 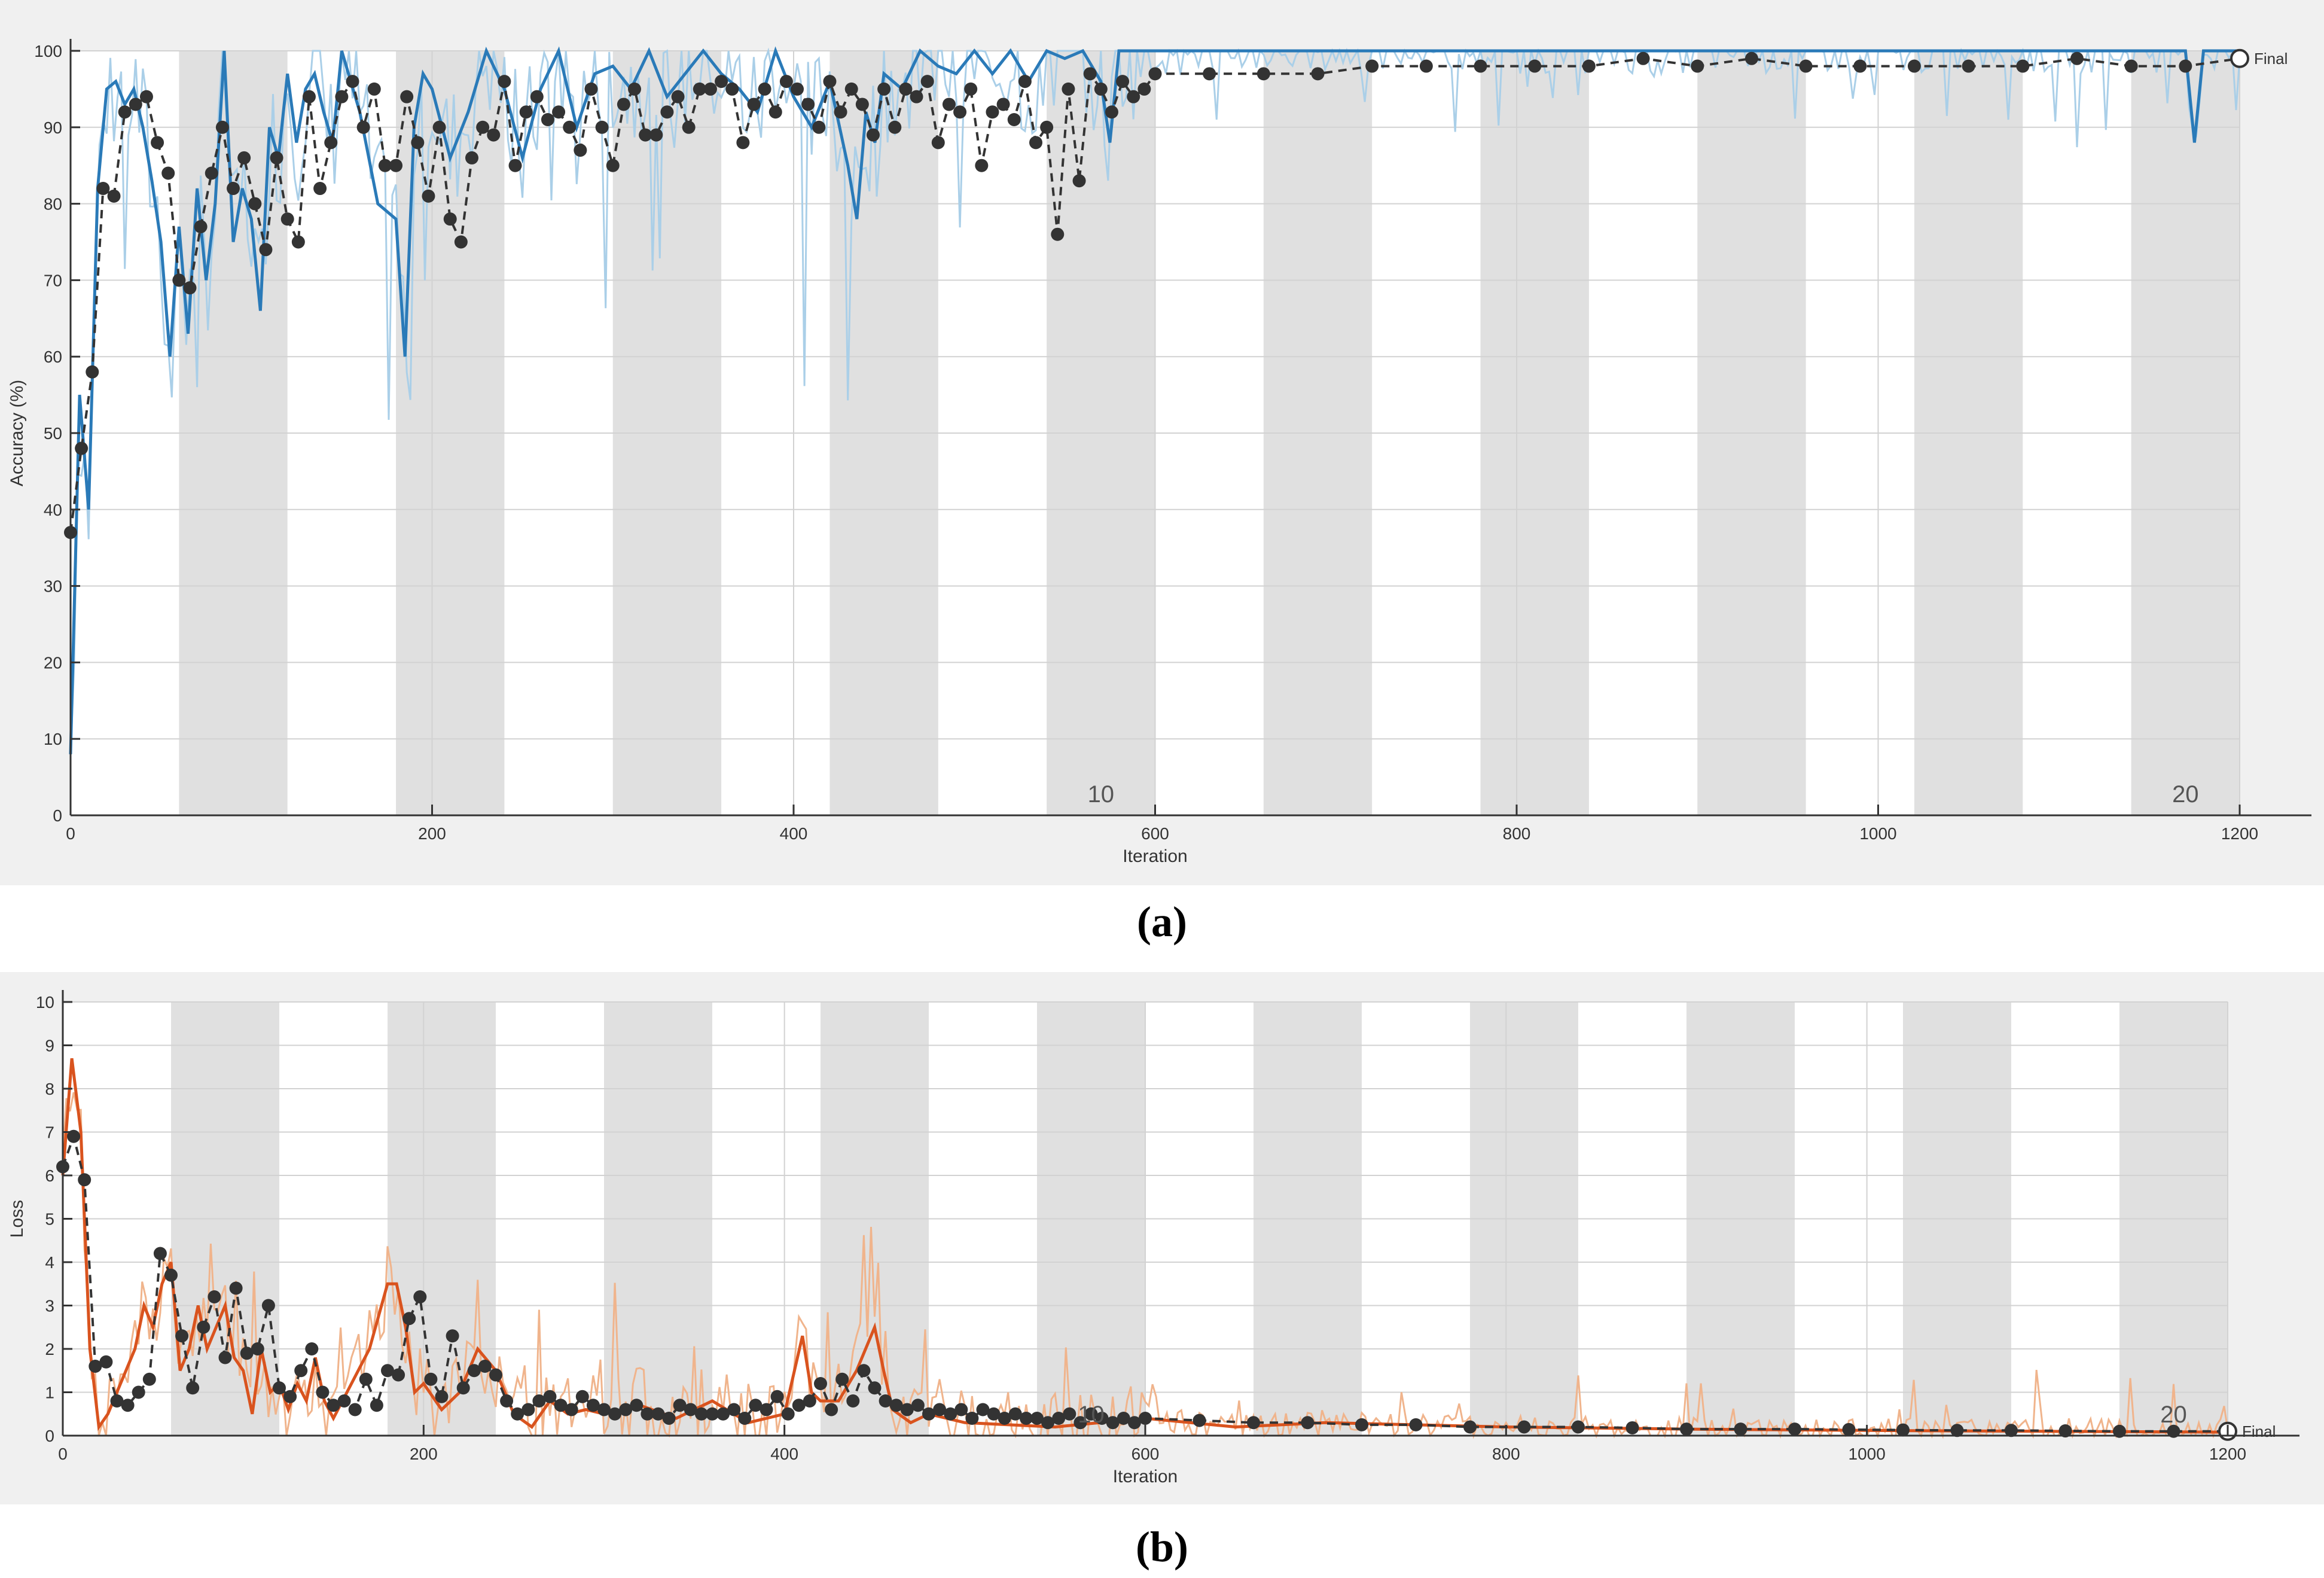 I want to click on loss-epoch-label: 10, so click(x=1092, y=1415).